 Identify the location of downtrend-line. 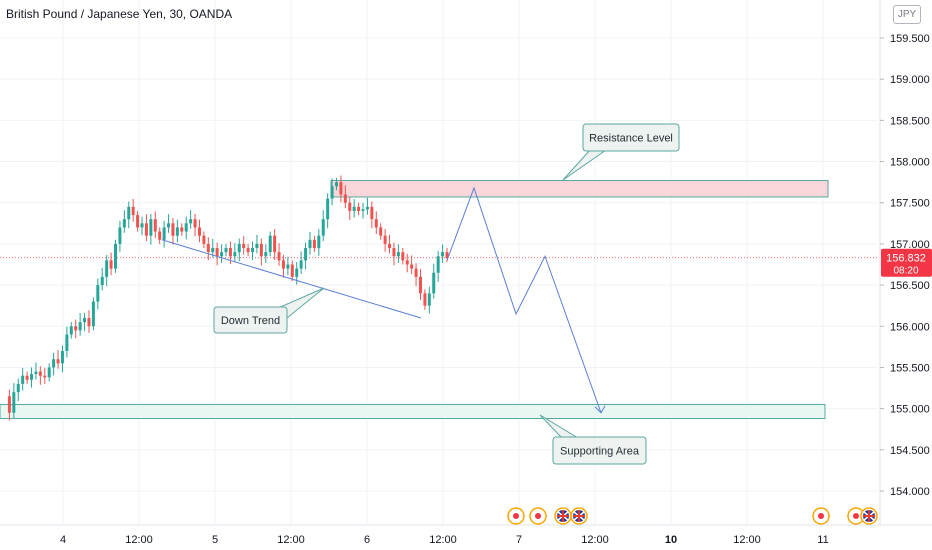
(291, 279).